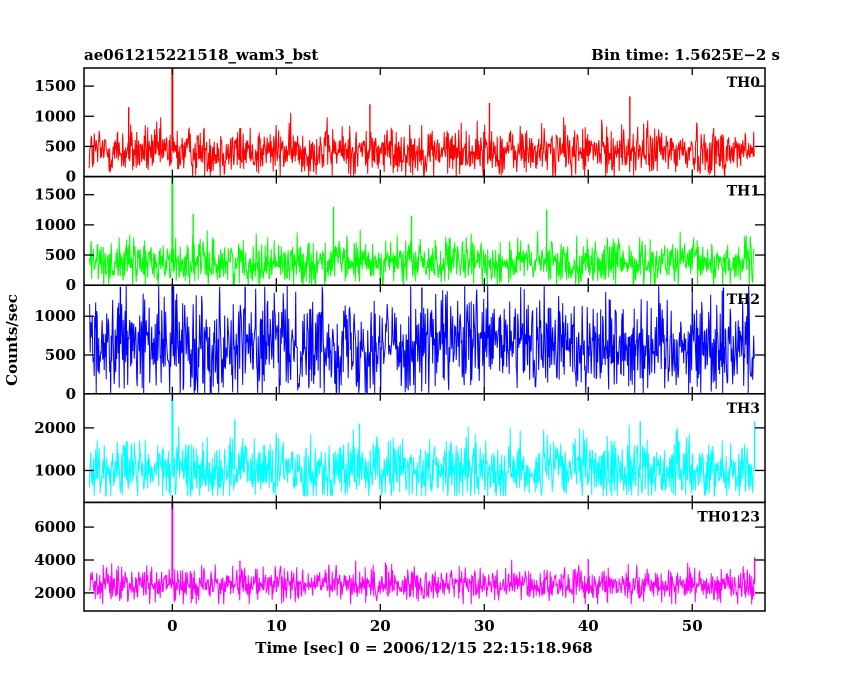 Image resolution: width=850 pixels, height=680 pixels. I want to click on y-tick-label-th3: 1000, so click(55, 470).